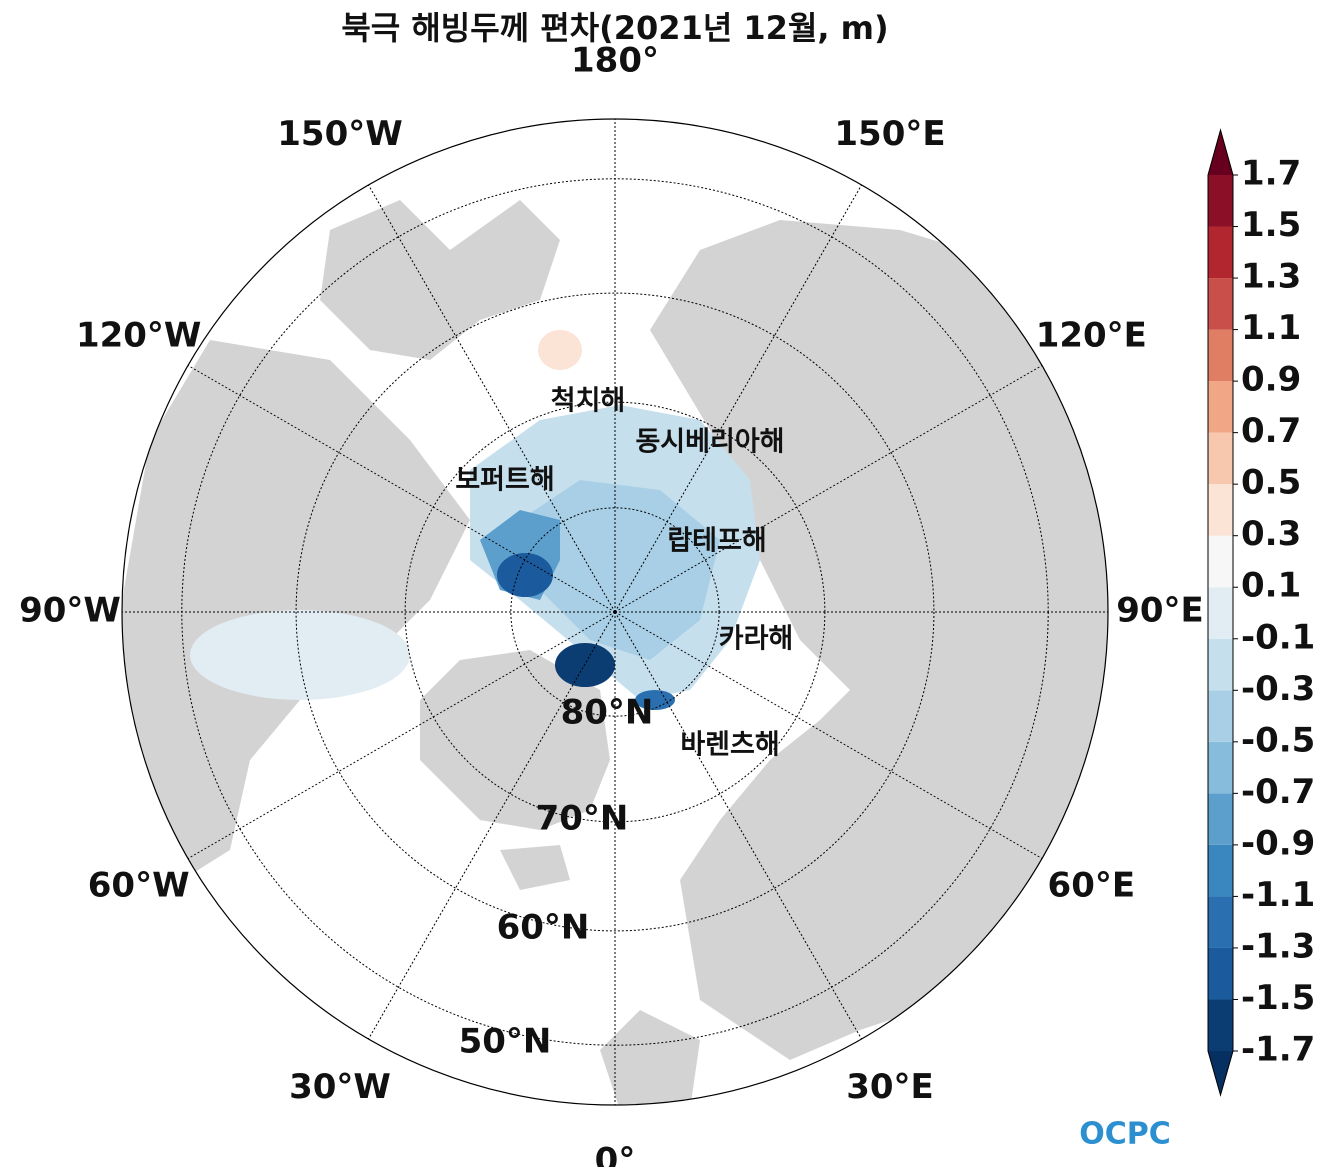 The image size is (1323, 1171). I want to click on colorbar-tick-label: -0.7, so click(1278, 792).